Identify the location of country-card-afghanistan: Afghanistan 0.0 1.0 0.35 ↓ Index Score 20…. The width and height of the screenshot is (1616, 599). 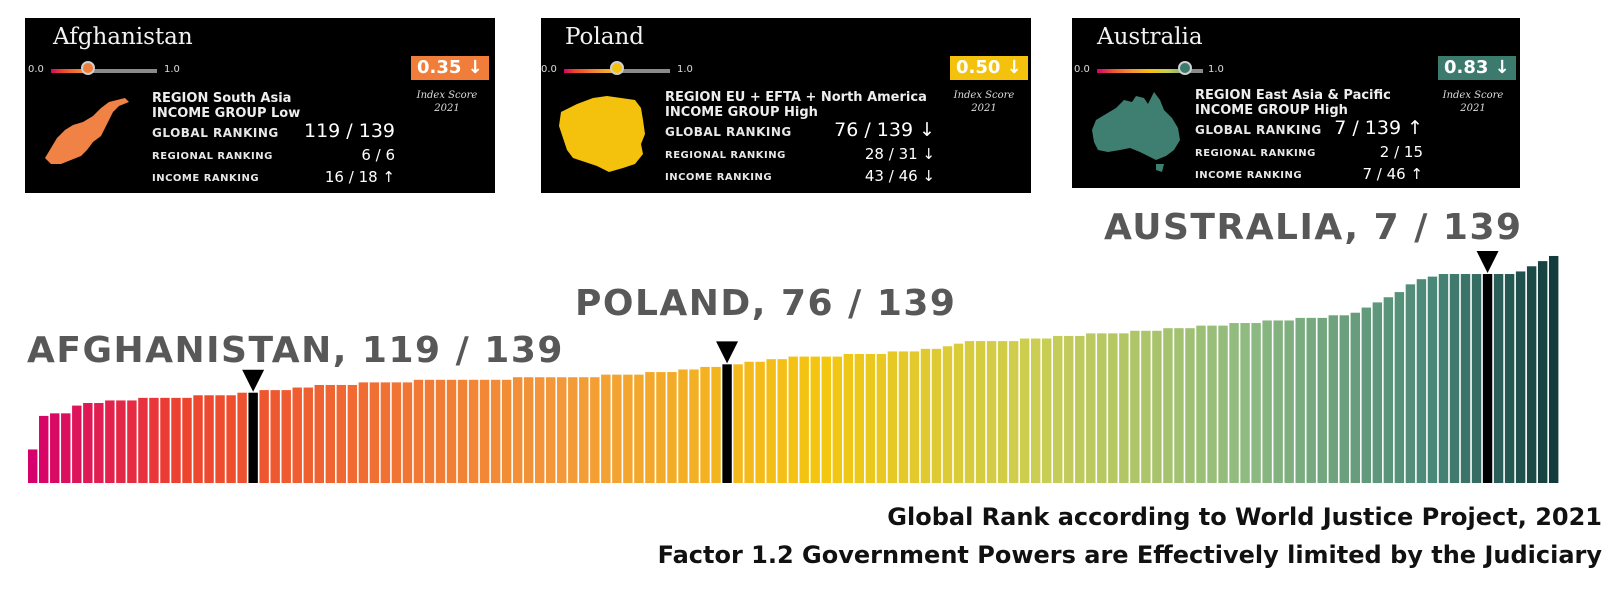
(260, 105).